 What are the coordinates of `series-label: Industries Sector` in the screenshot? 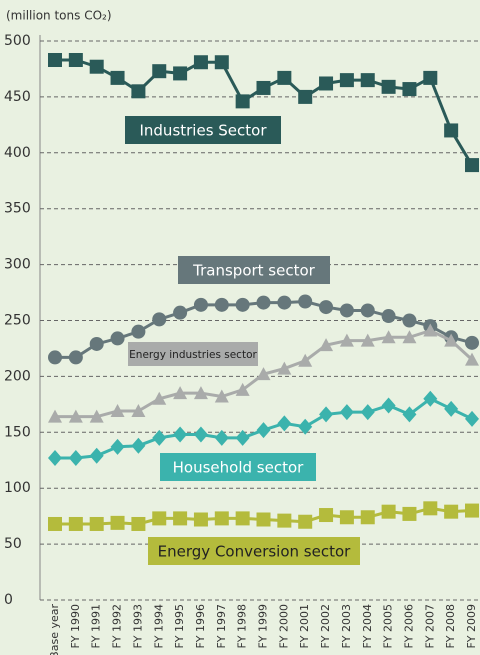 It's located at (203, 131).